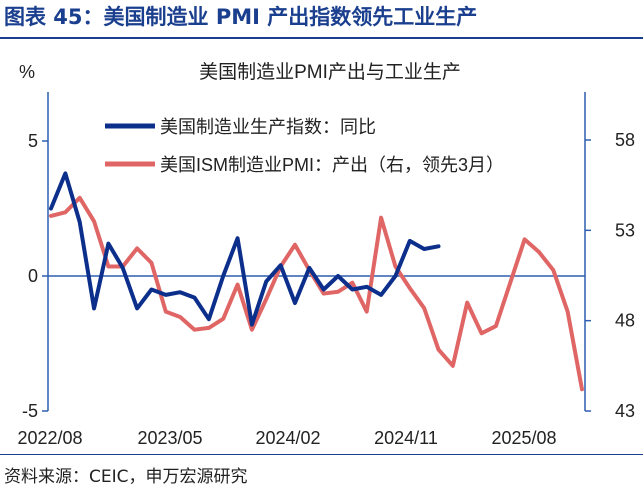 This screenshot has height=503, width=643. What do you see at coordinates (35, 256) in the screenshot?
I see `left-axis: 5 0 -5` at bounding box center [35, 256].